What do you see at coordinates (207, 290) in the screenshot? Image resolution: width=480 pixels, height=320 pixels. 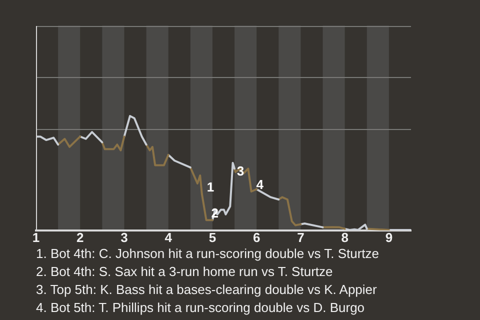 I see `text: 3. Top 5th: K. Bass hit a bases-clearing double vs K. Appier` at bounding box center [207, 290].